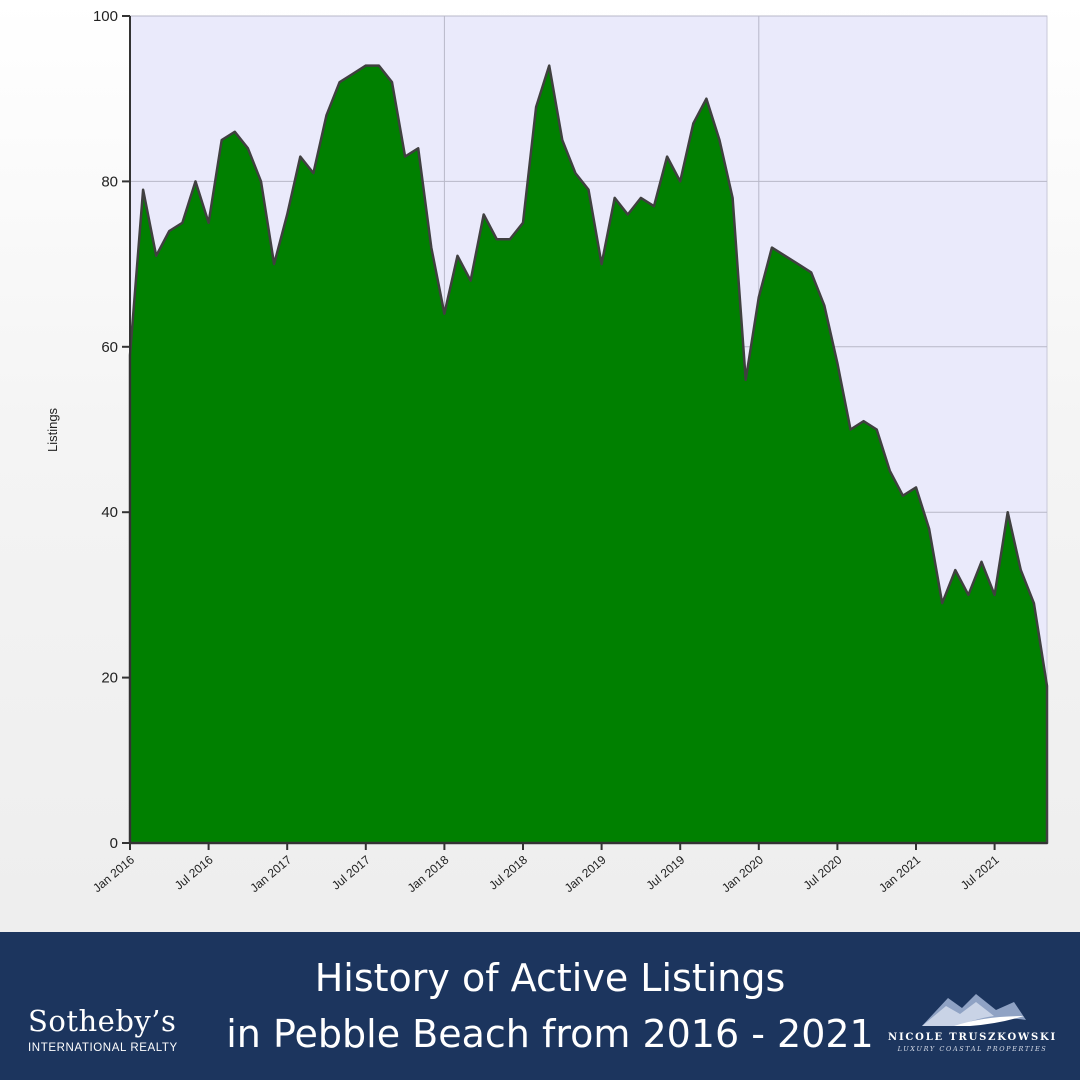 This screenshot has width=1080, height=1080. I want to click on x-tick-label: Jul 2020, so click(823, 872).